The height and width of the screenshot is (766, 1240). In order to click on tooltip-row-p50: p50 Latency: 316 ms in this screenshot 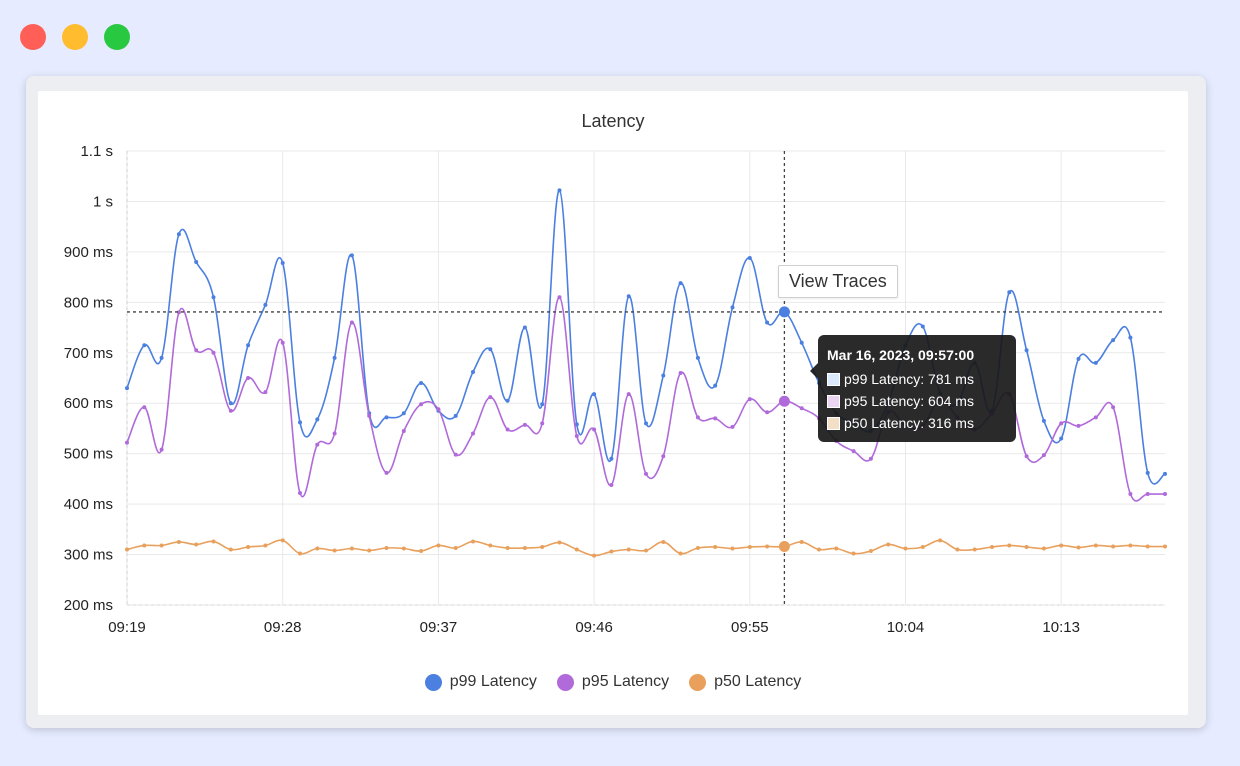, I will do `click(917, 423)`.